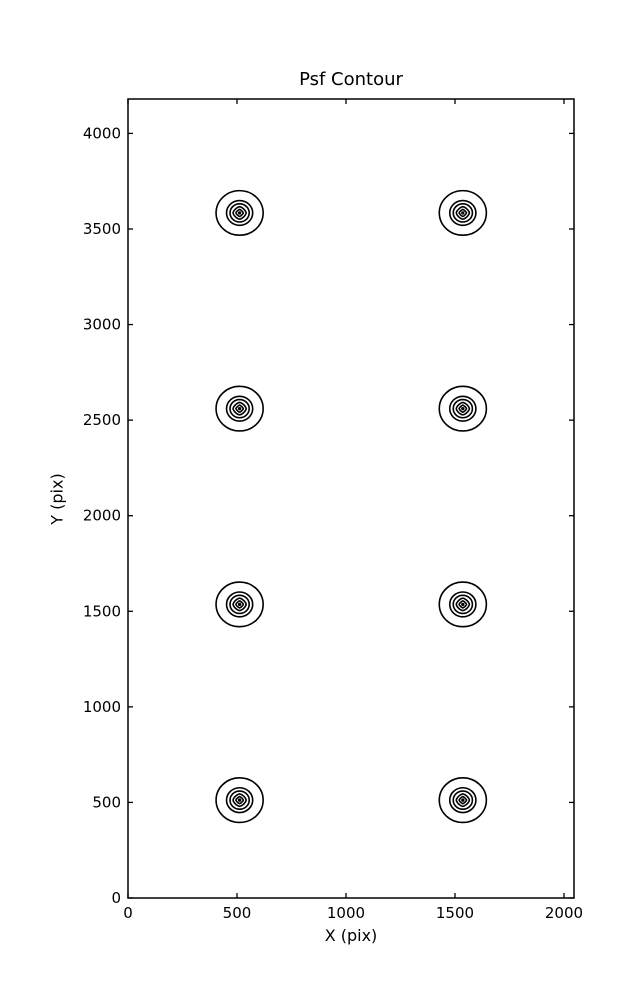 Image resolution: width=637 pixels, height=1000 pixels. I want to click on y-tick-label: 1000, so click(102, 707).